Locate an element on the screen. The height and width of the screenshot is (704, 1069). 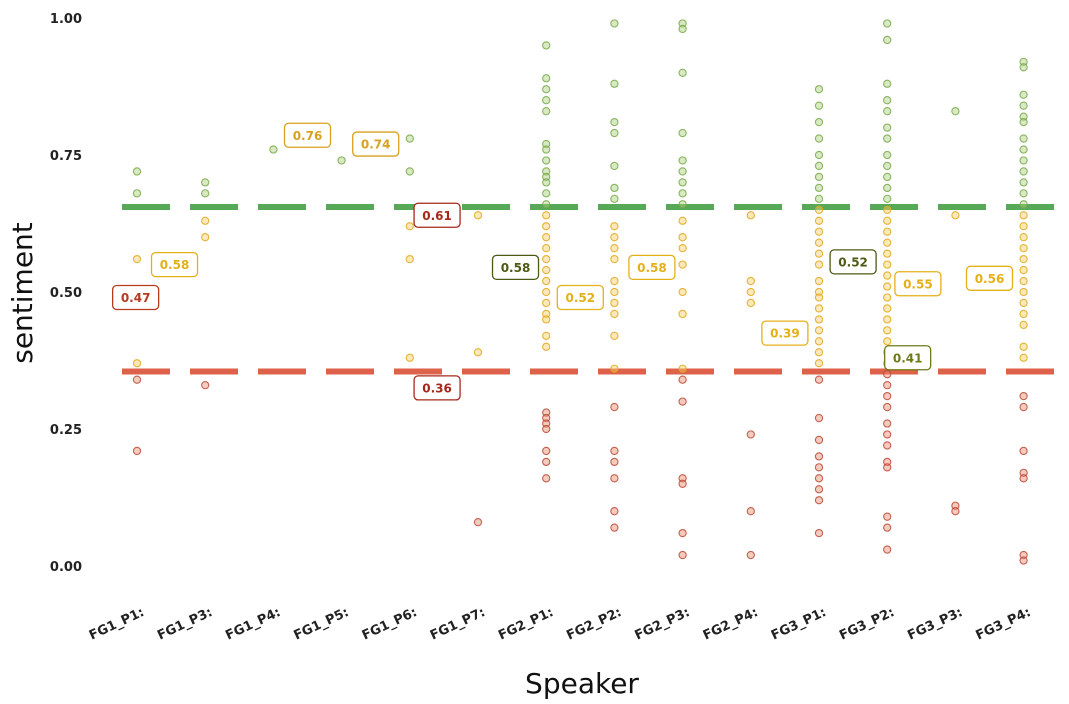
x-axis-title: Speaker is located at coordinates (582, 683).